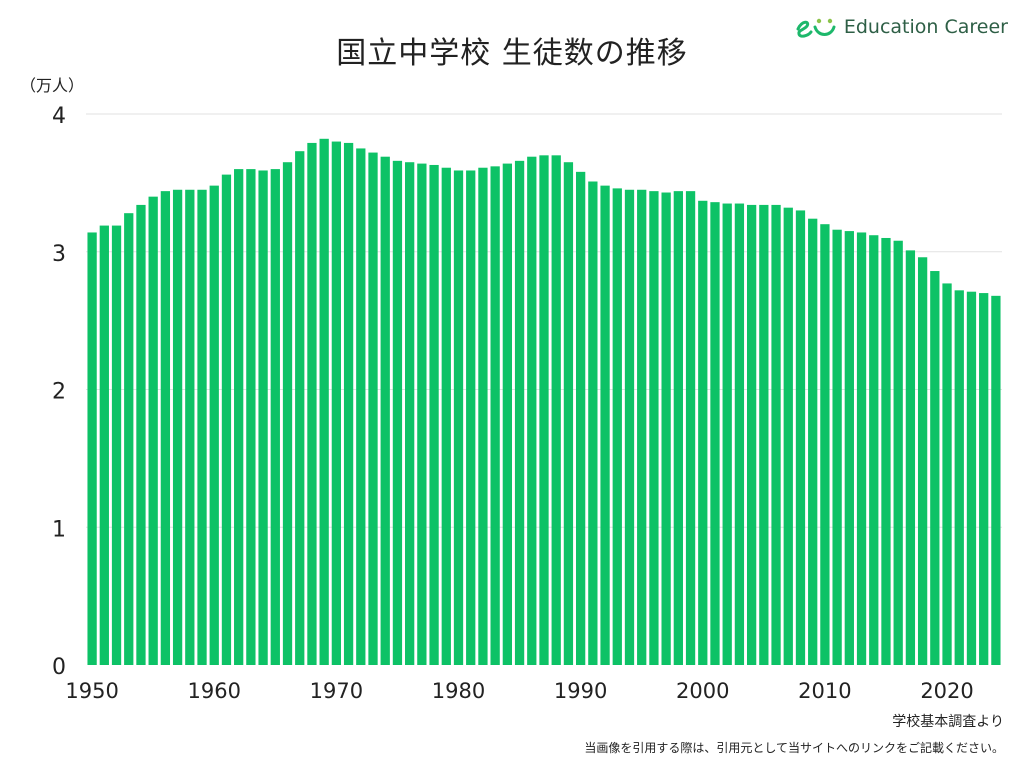  I want to click on bar-2000, so click(703, 432).